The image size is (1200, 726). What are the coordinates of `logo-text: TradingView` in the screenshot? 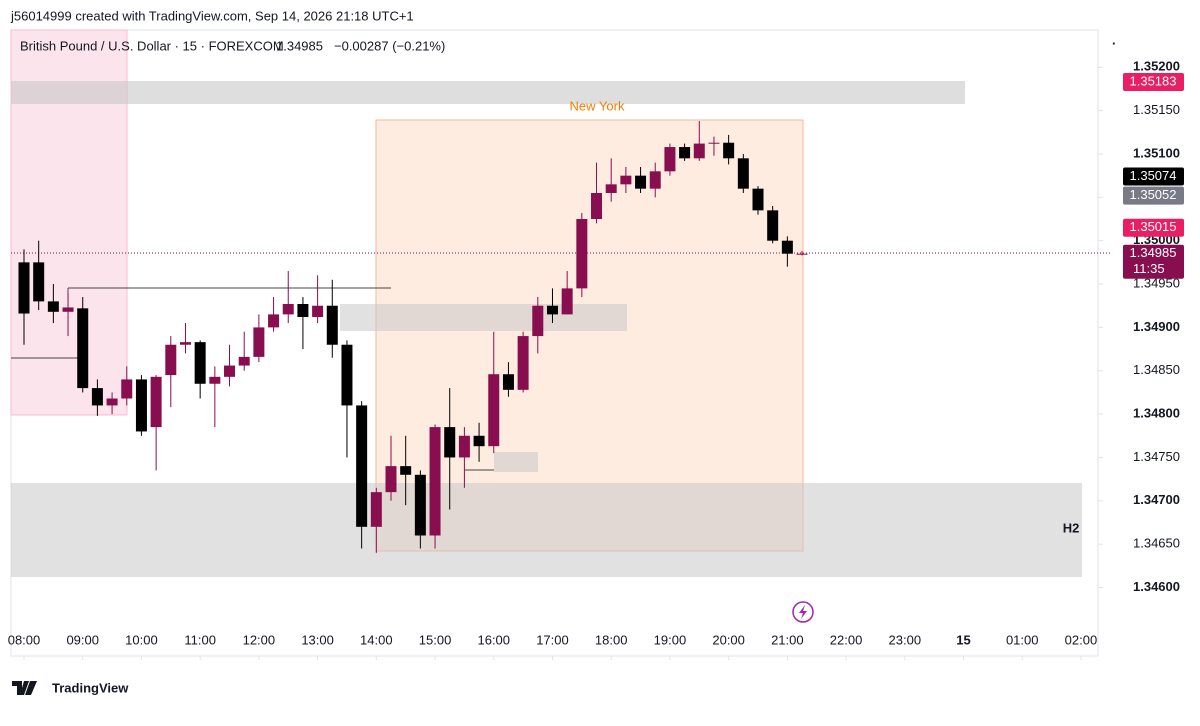 It's located at (90, 687).